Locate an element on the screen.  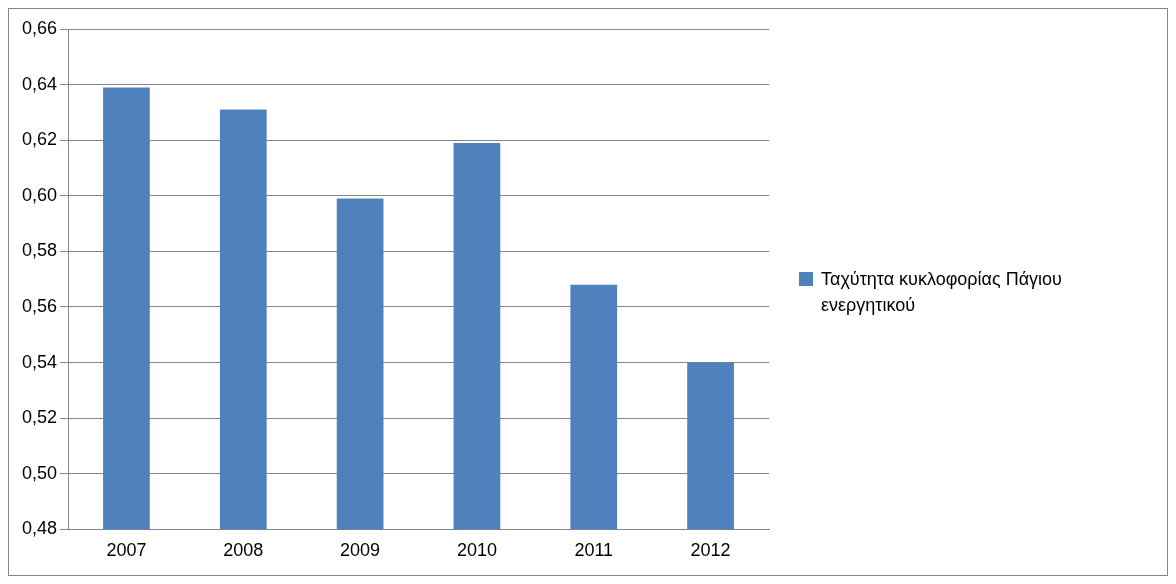
y-tick-label: 0,58 is located at coordinates (39, 250).